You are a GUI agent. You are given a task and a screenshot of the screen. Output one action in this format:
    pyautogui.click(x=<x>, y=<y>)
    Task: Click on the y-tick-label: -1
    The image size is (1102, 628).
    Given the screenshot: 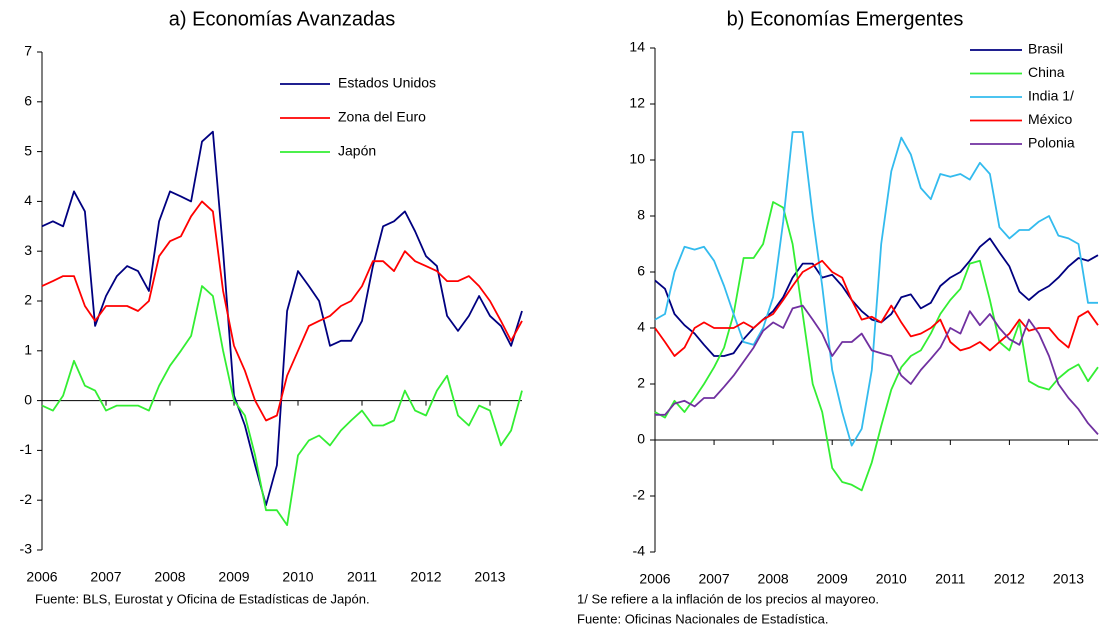 What is the action you would take?
    pyautogui.click(x=26, y=449)
    